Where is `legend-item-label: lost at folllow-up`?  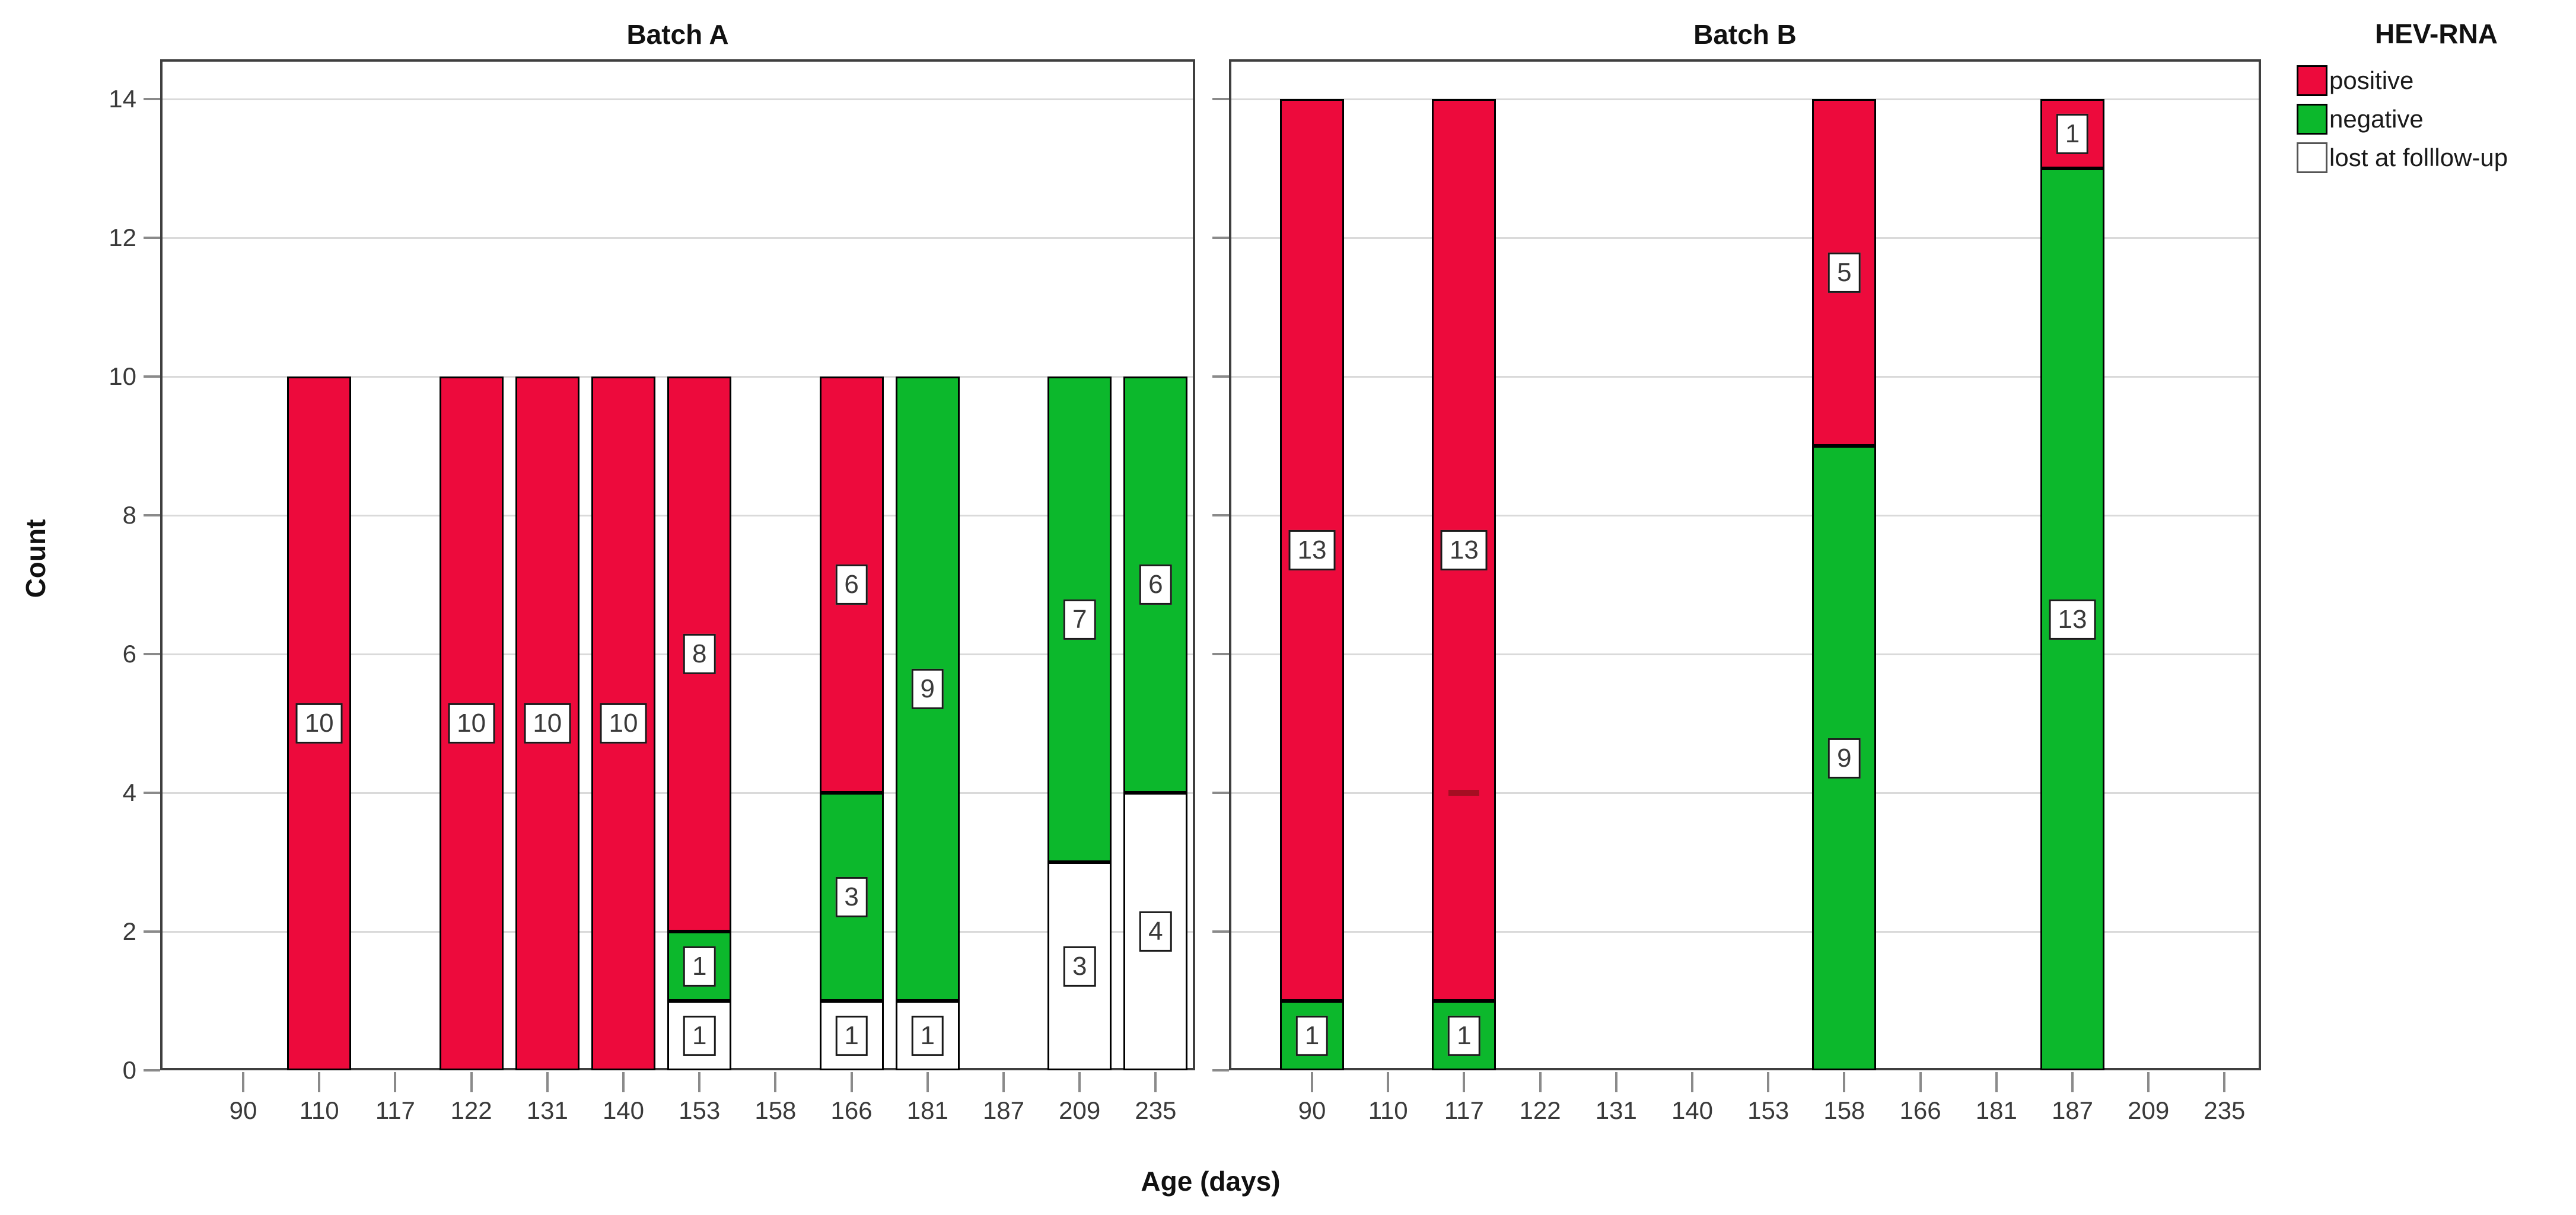
legend-item-label: lost at folllow-up is located at coordinates (2418, 157).